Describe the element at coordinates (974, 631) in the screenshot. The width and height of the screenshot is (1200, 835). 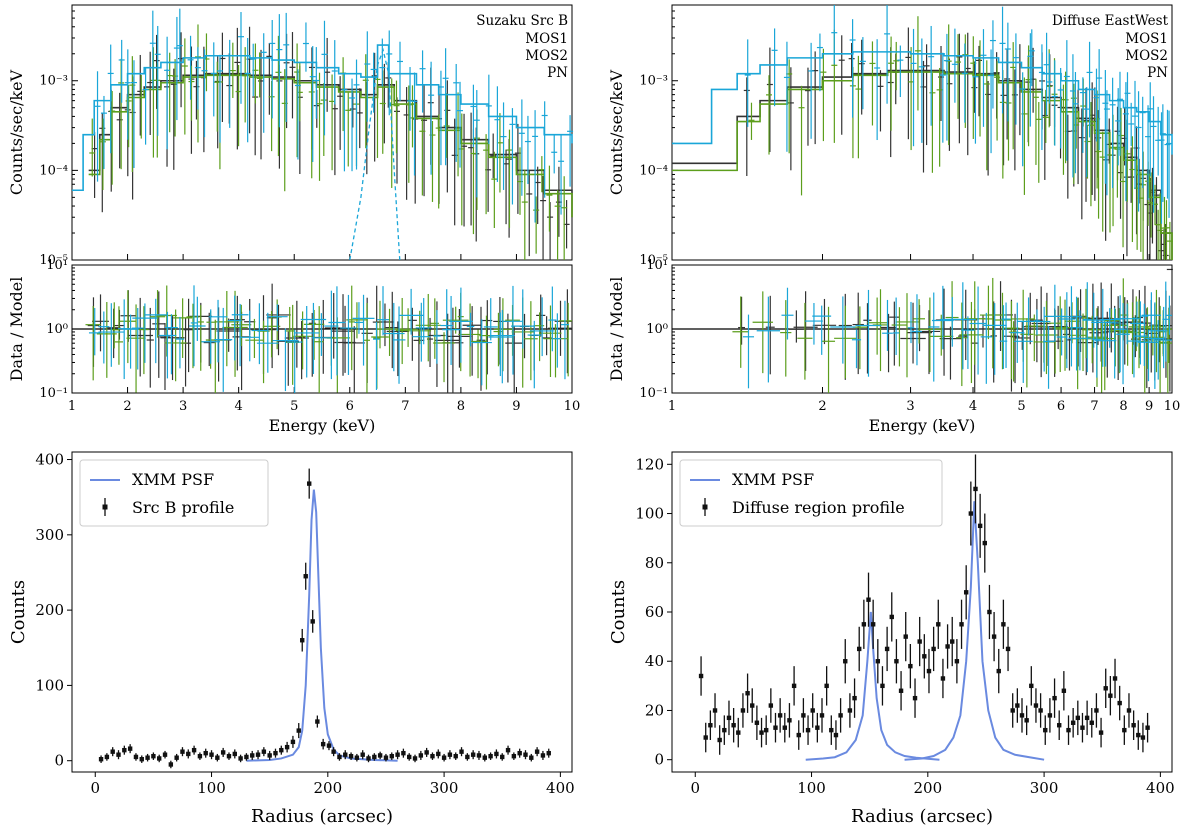
I see `profile-panel-5-psf-curve` at that location.